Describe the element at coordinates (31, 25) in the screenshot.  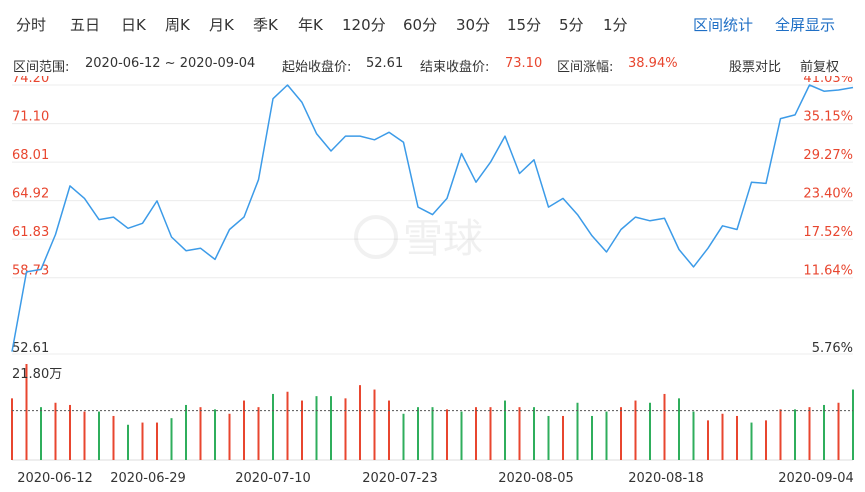
I see `tab-fenshi: 分时` at that location.